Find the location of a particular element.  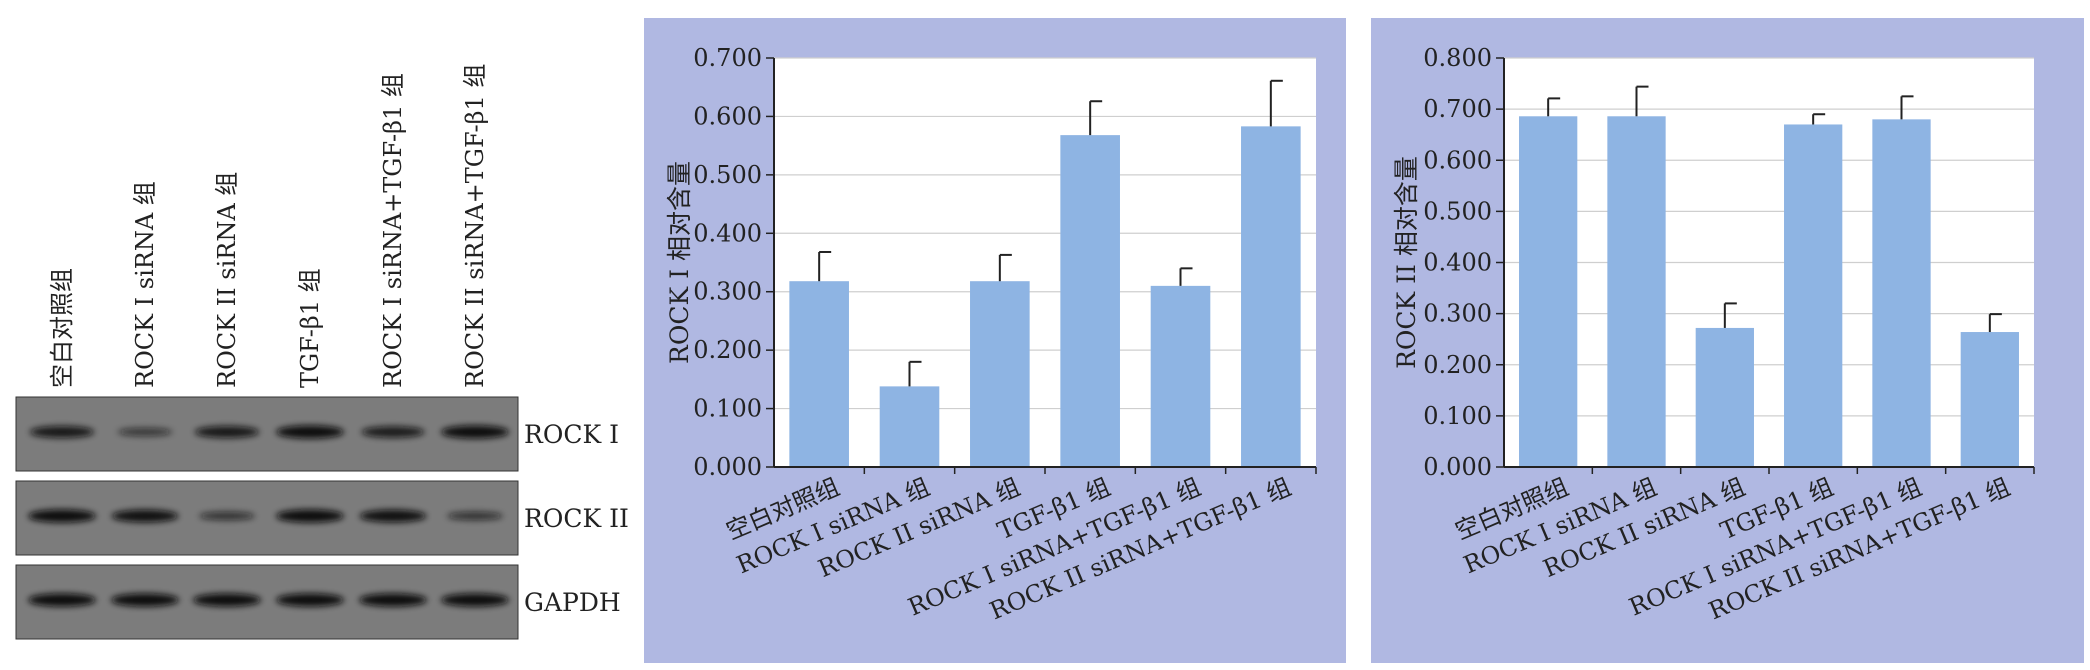

blot-strip-2: ROCK II is located at coordinates (322, 518).